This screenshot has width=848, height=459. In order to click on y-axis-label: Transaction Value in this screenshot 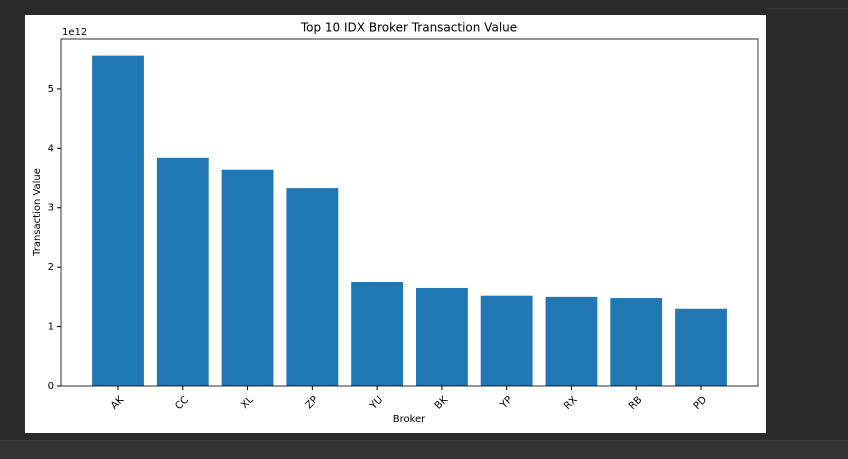, I will do `click(37, 212)`.